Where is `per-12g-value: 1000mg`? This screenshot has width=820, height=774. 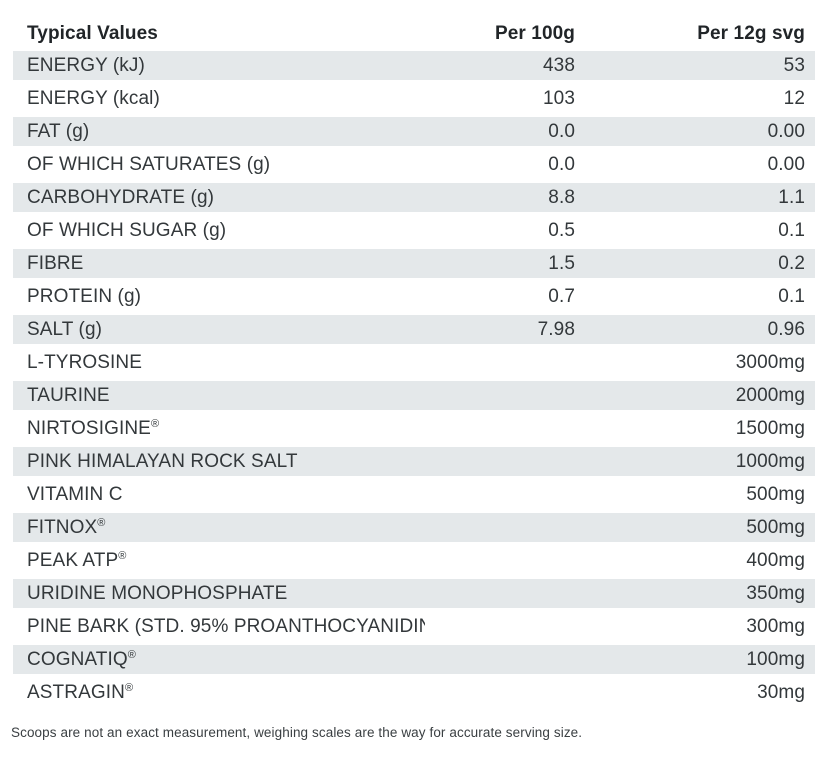
per-12g-value: 1000mg is located at coordinates (770, 461).